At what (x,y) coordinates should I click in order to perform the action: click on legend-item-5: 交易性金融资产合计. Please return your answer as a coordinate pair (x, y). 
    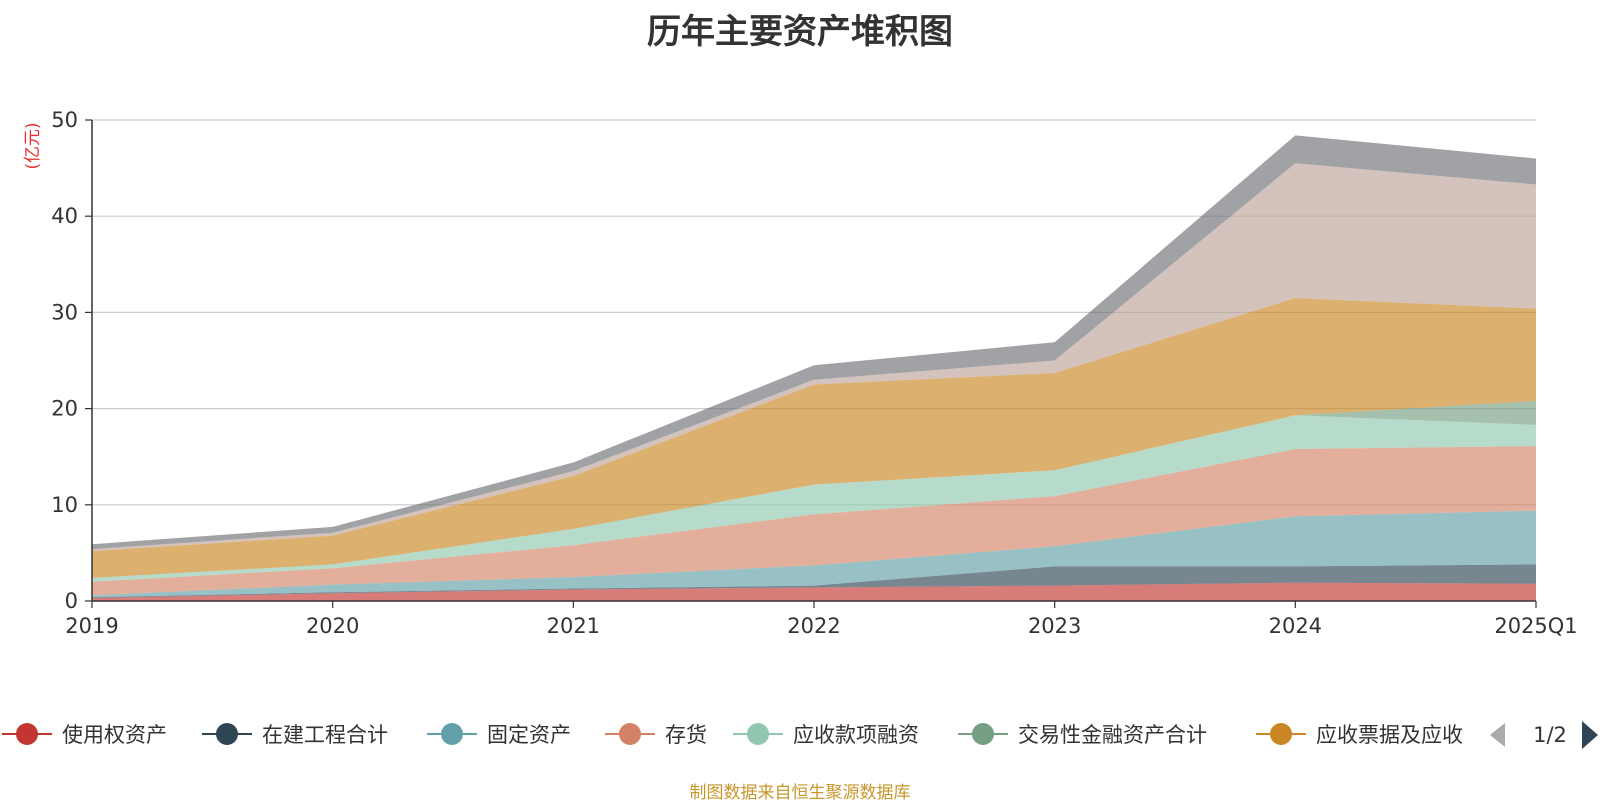
    Looking at the image, I should click on (1082, 735).